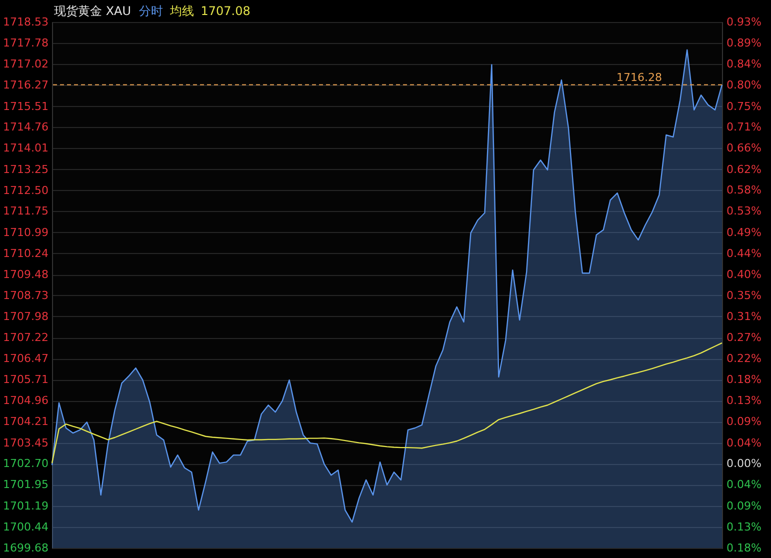 The height and width of the screenshot is (558, 771). What do you see at coordinates (744, 463) in the screenshot?
I see `y2-tick-label: 0.00%` at bounding box center [744, 463].